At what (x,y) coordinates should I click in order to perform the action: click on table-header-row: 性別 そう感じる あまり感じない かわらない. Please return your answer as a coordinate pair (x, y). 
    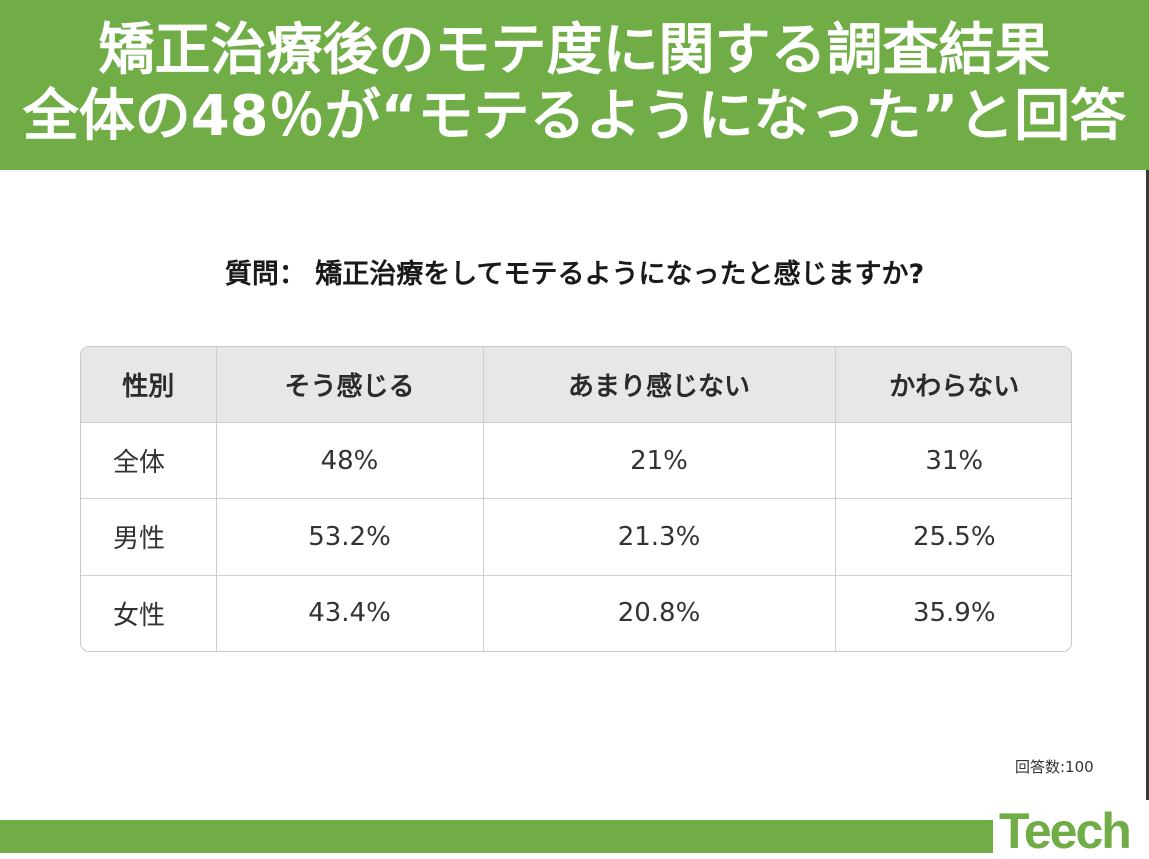
    Looking at the image, I should click on (576, 385).